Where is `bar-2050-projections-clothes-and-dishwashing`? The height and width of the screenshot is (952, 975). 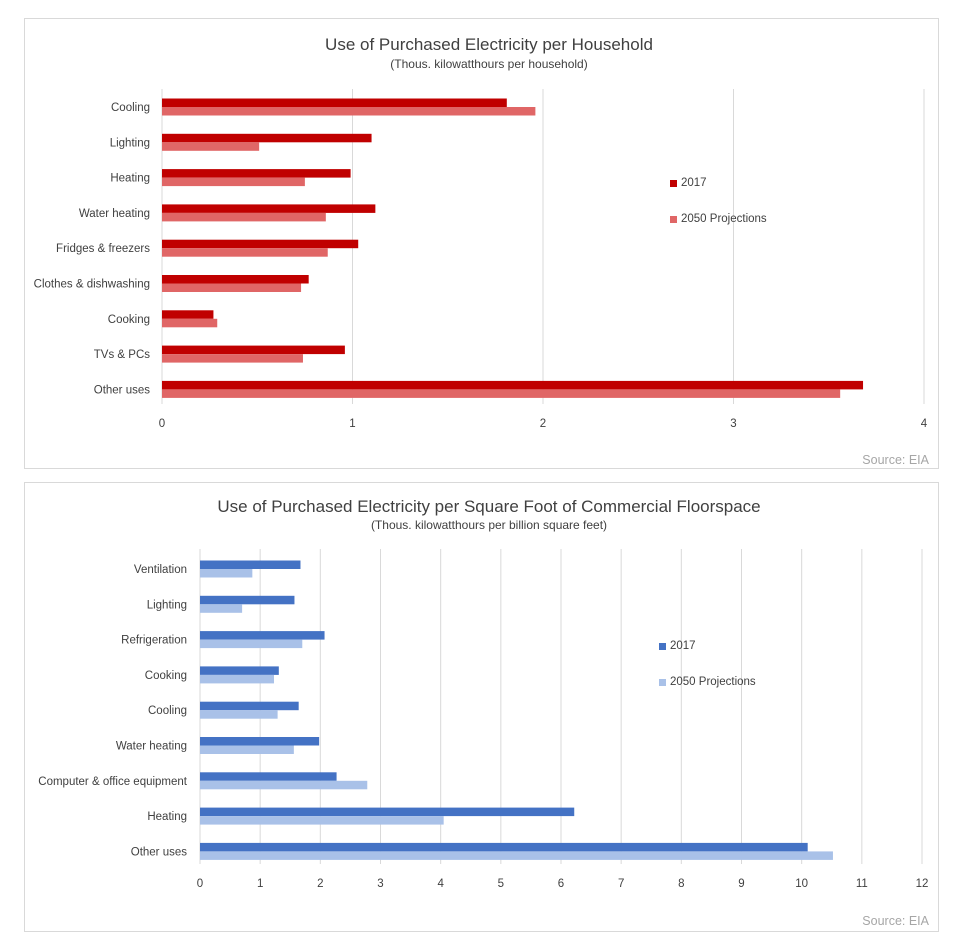 bar-2050-projections-clothes-and-dishwashing is located at coordinates (232, 287).